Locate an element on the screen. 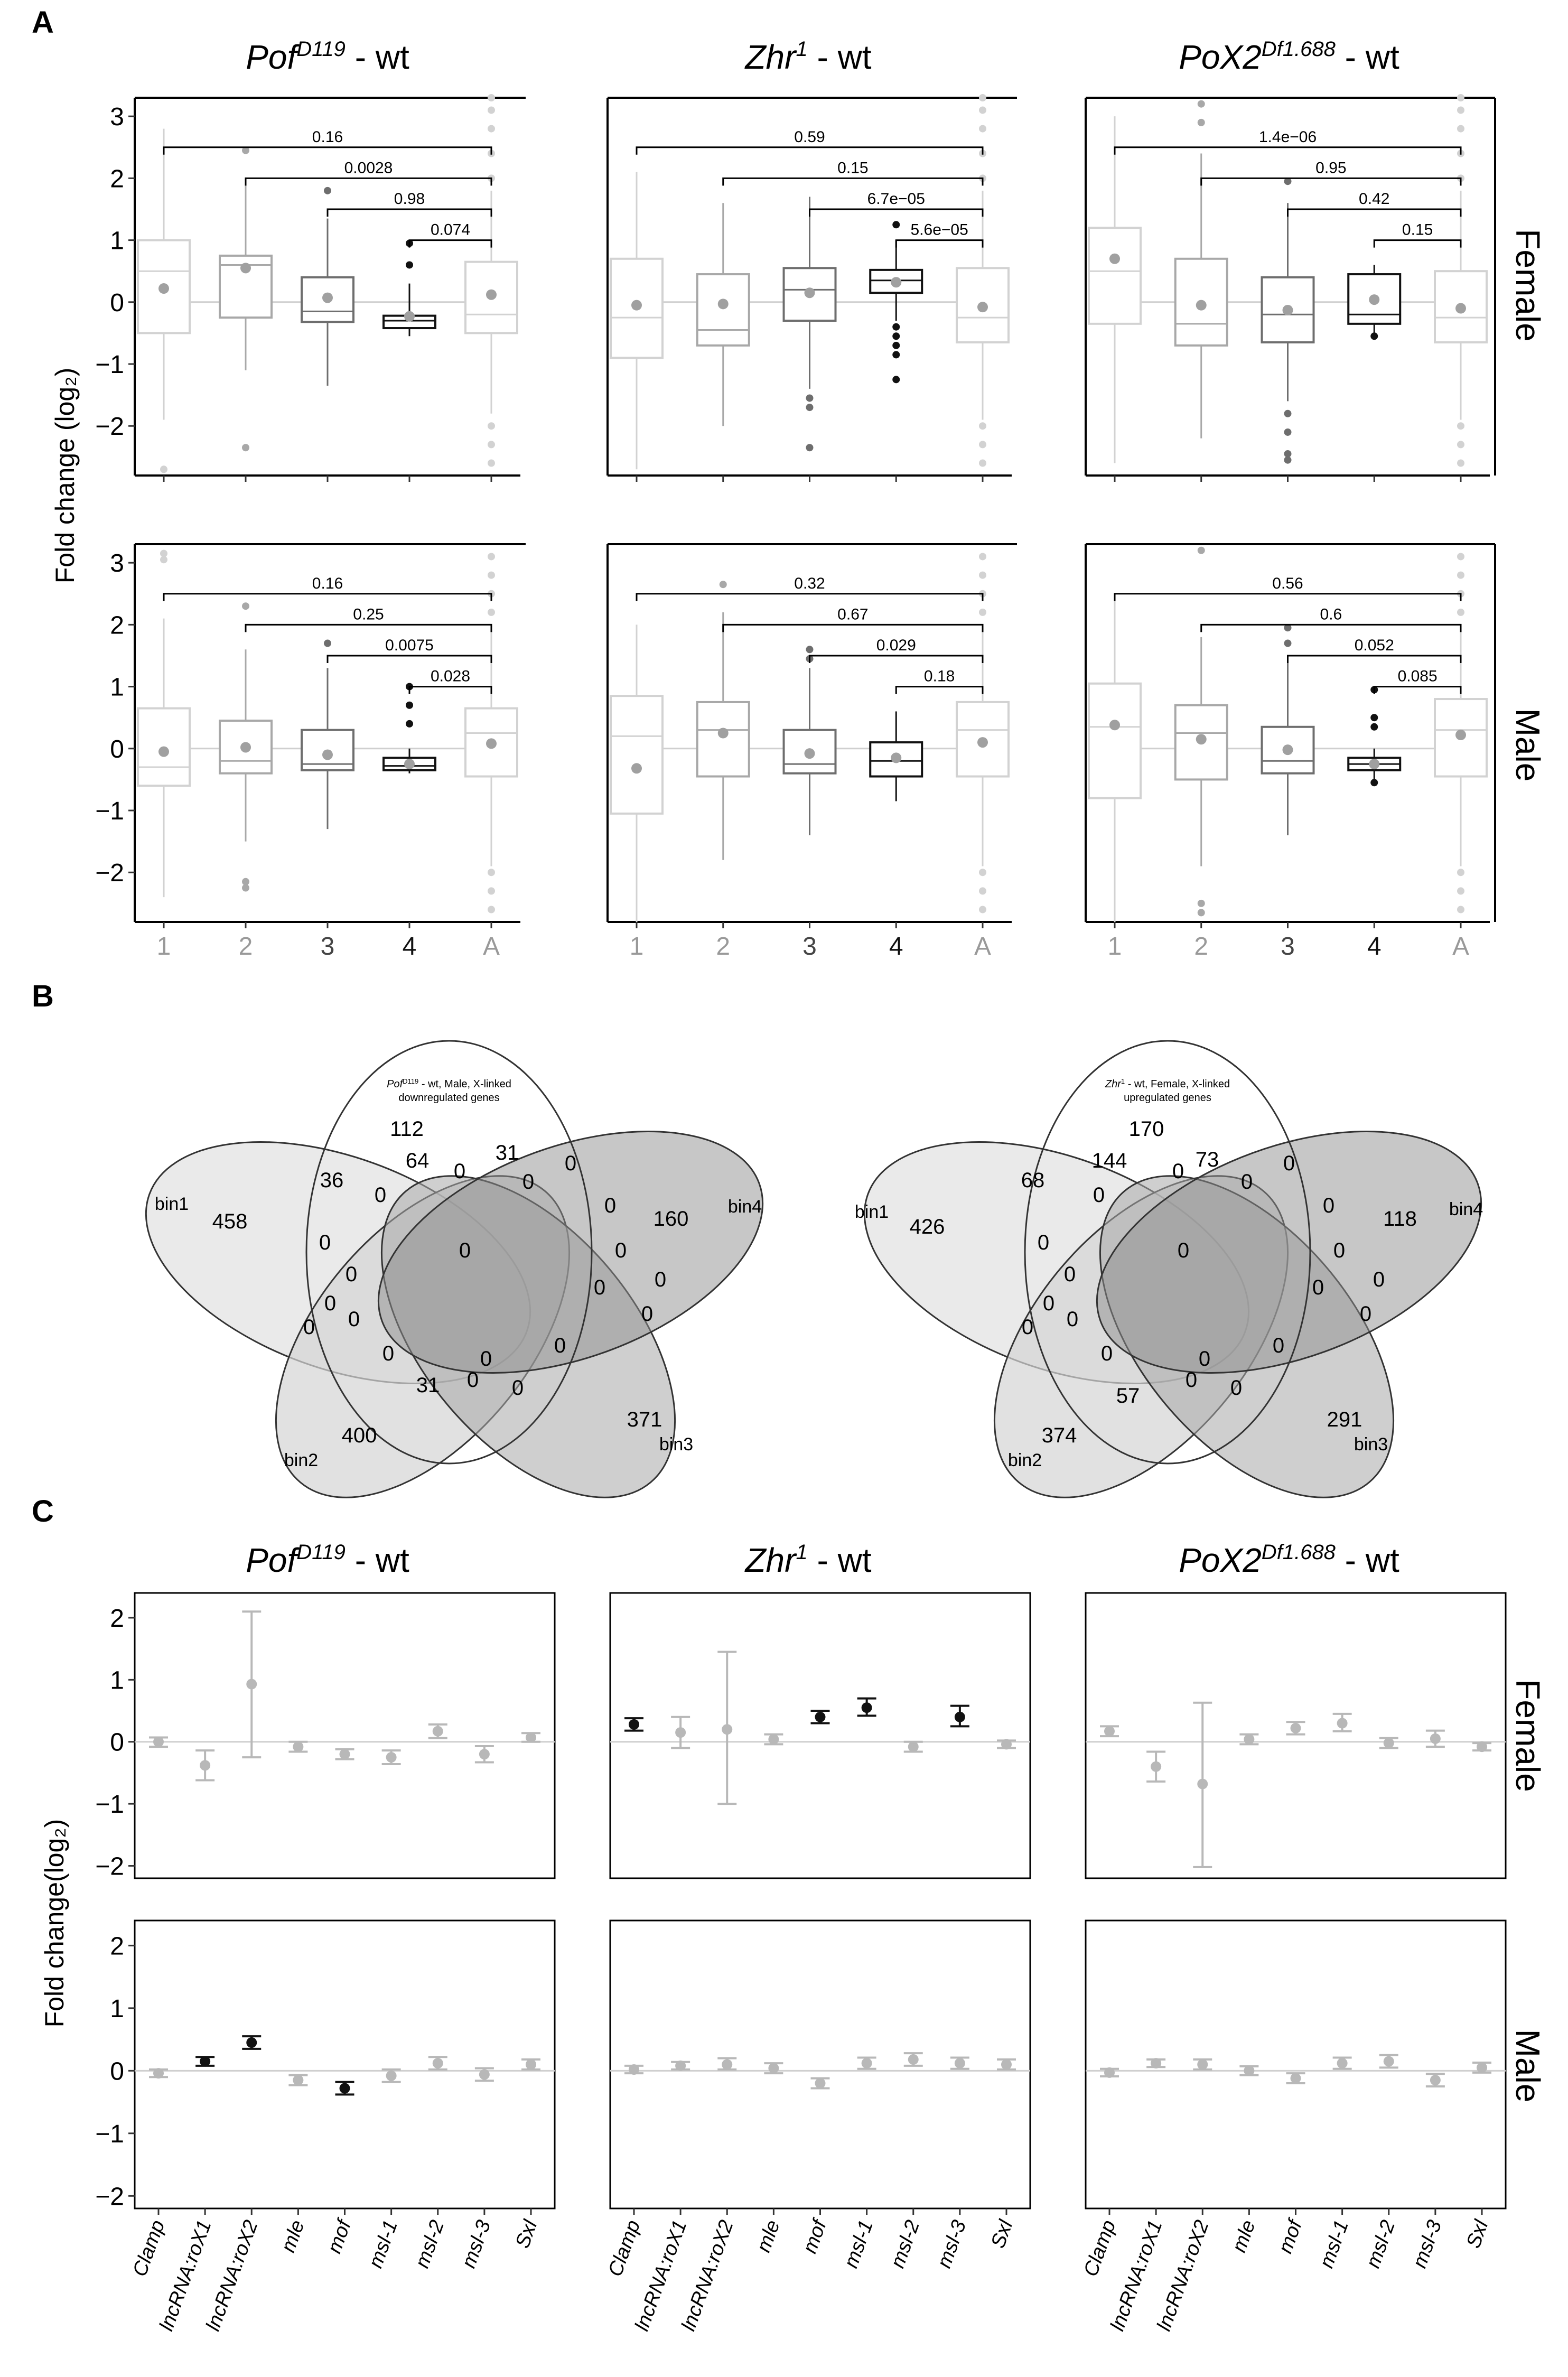 The width and height of the screenshot is (1568, 2377). y-tick-label: 0 is located at coordinates (117, 1743).